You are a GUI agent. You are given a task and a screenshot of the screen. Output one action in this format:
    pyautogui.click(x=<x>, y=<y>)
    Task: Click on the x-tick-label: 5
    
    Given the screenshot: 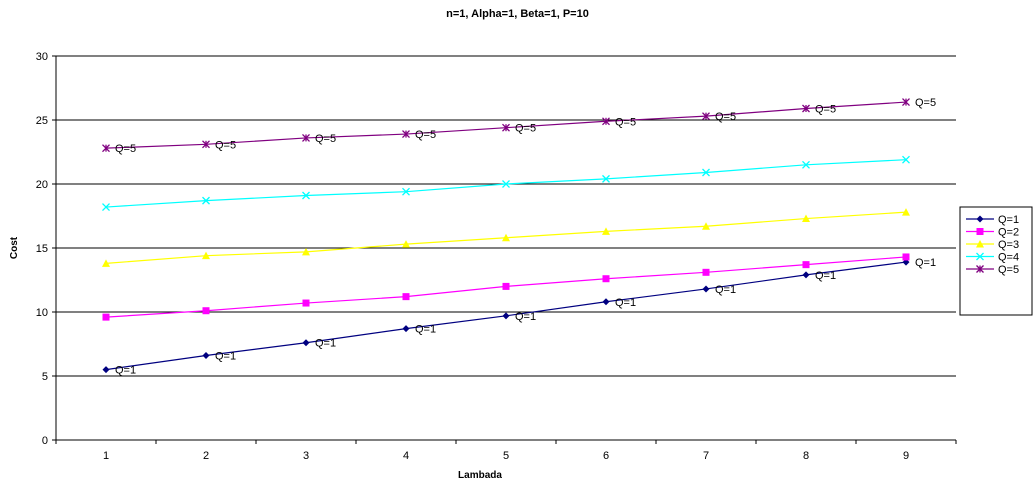 What is the action you would take?
    pyautogui.click(x=506, y=456)
    